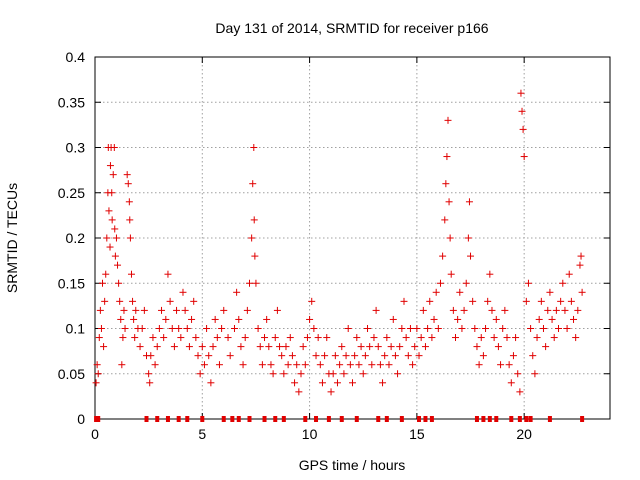 This screenshot has width=640, height=480. What do you see at coordinates (76, 148) in the screenshot?
I see `y-tick-label: 0.3` at bounding box center [76, 148].